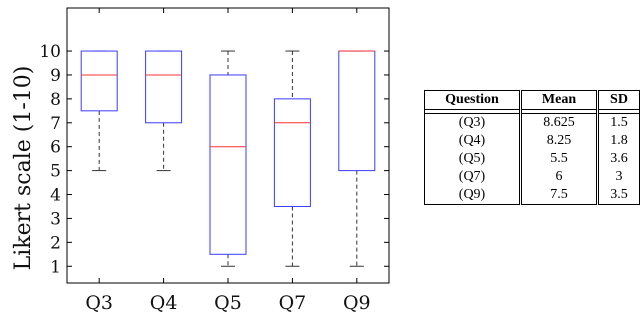 The height and width of the screenshot is (320, 642). I want to click on box-q7, so click(292, 158).